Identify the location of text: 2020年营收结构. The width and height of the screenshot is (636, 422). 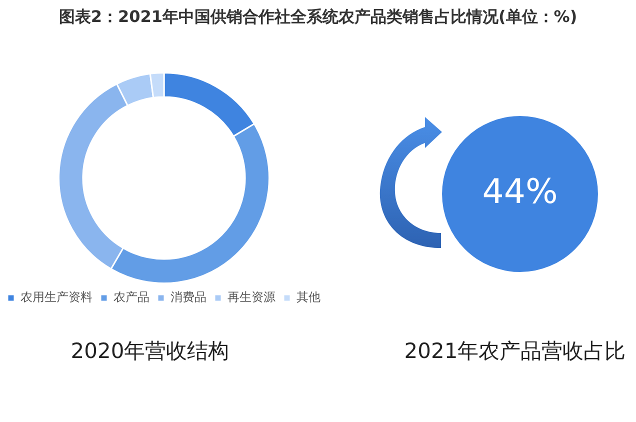
(150, 351).